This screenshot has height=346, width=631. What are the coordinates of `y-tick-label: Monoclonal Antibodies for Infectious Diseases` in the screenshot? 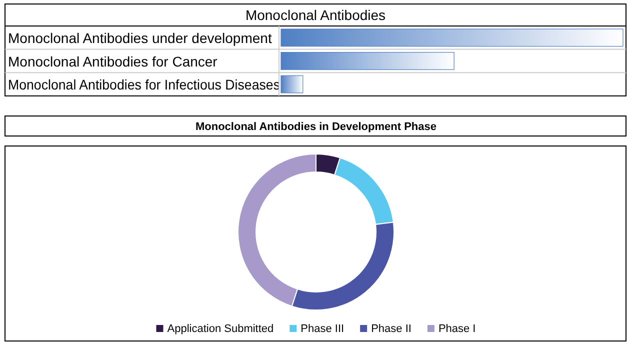 It's located at (151, 84).